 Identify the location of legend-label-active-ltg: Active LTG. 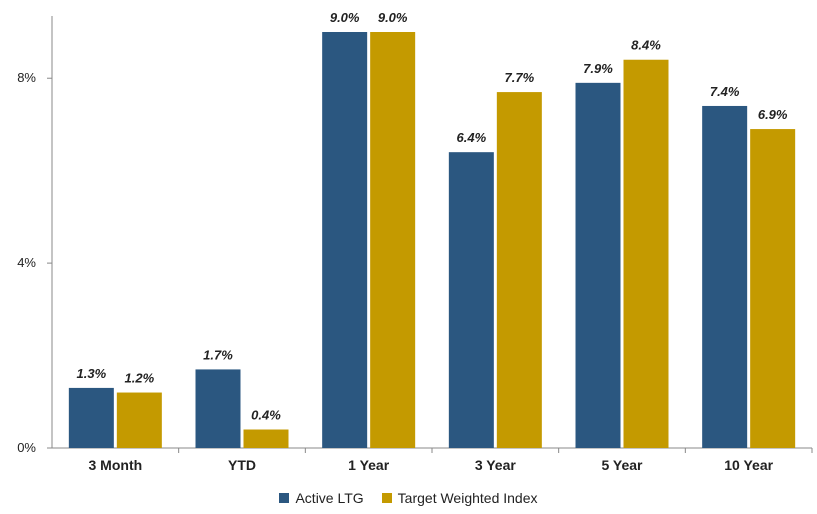
(329, 498).